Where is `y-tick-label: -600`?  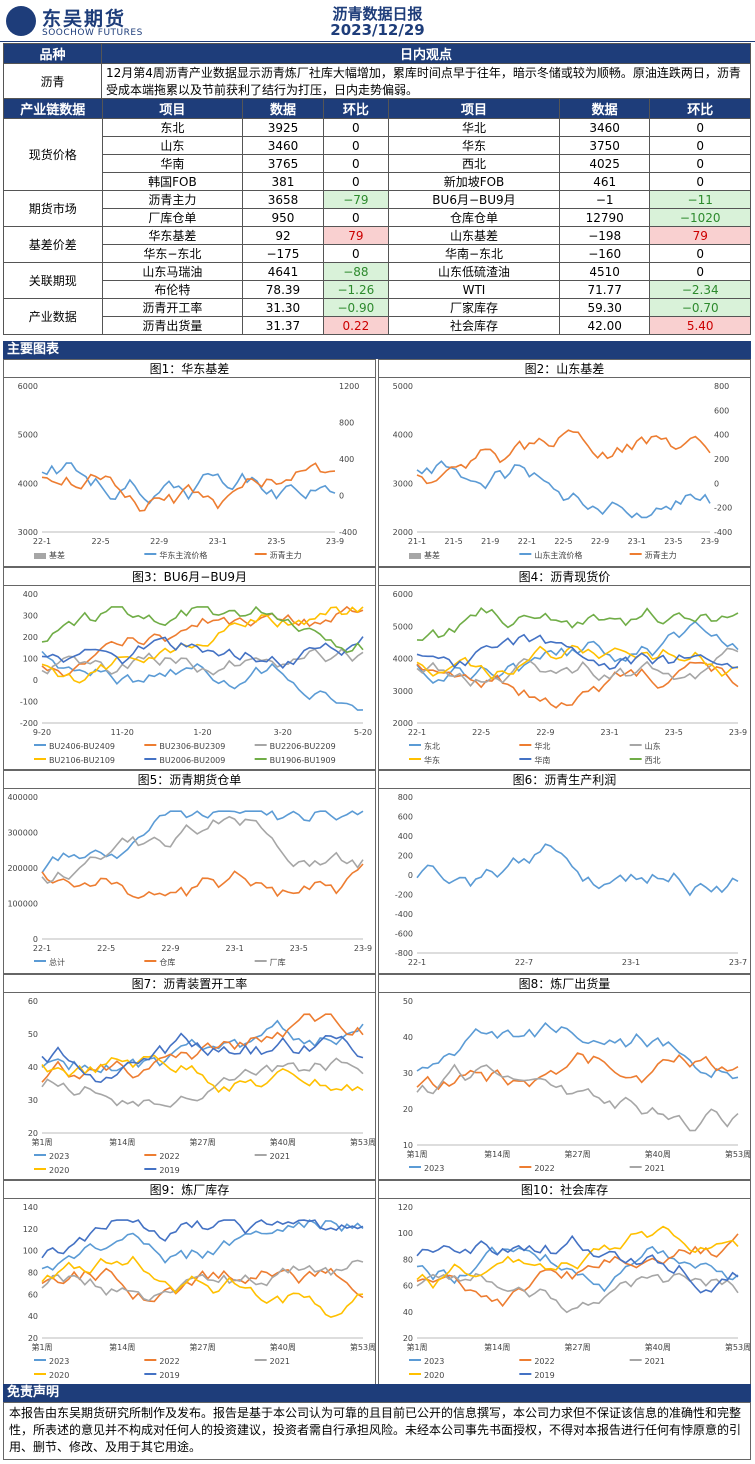
y-tick-label: -600 is located at coordinates (404, 934).